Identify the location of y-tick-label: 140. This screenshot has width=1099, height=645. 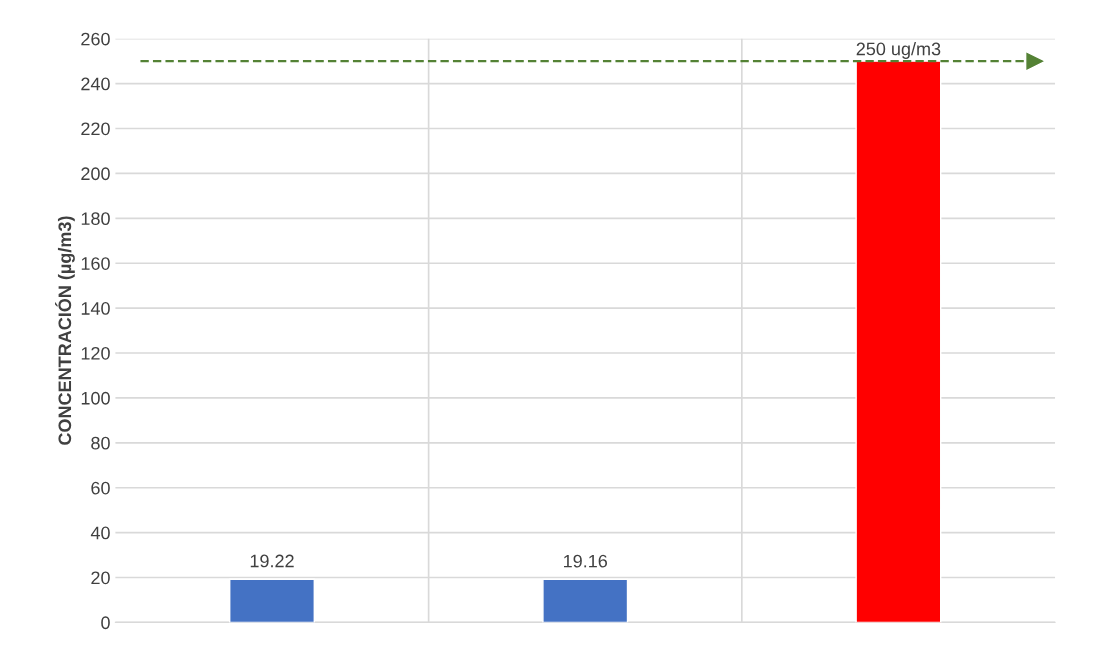
(95, 308).